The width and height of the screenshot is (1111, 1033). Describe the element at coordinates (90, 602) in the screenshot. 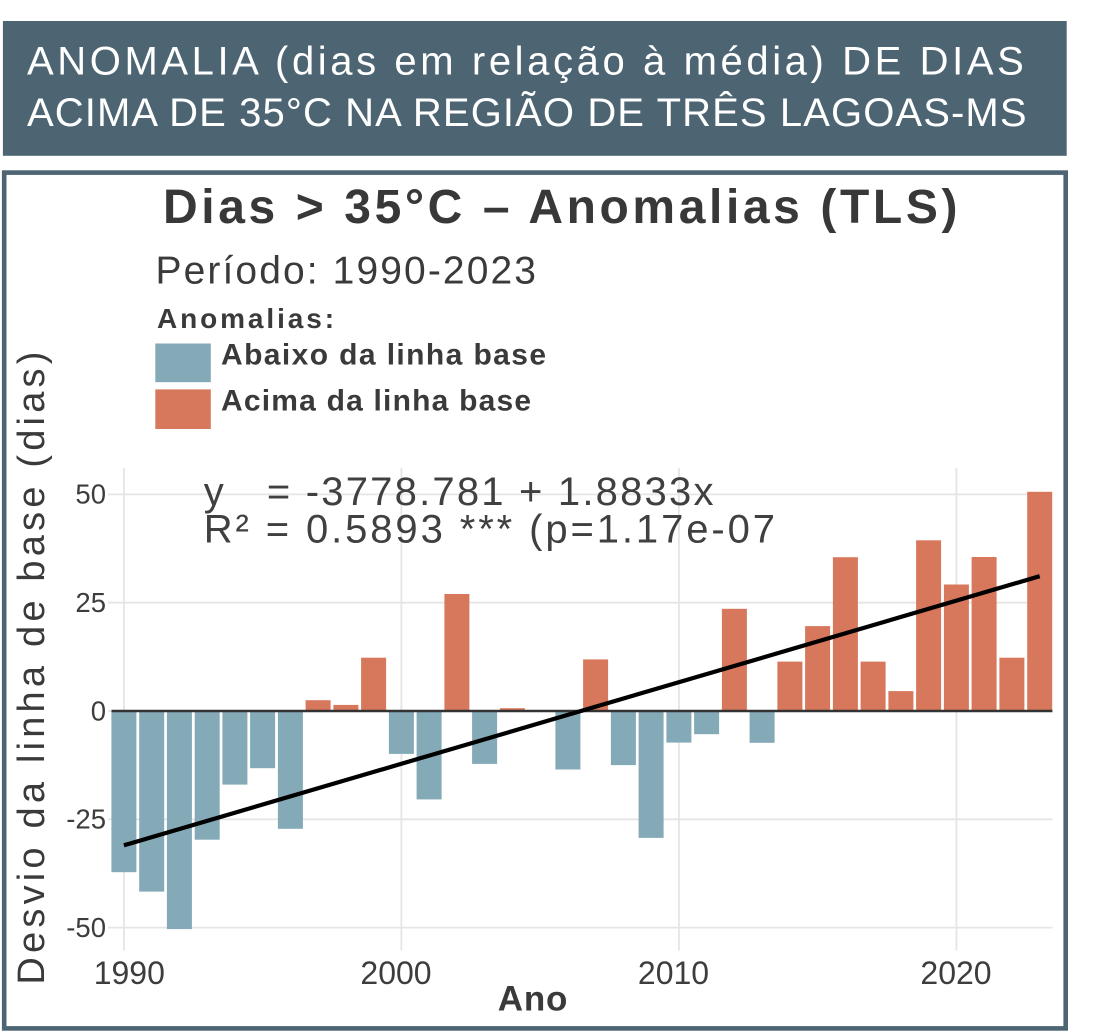

I see `svg-text: 25` at that location.